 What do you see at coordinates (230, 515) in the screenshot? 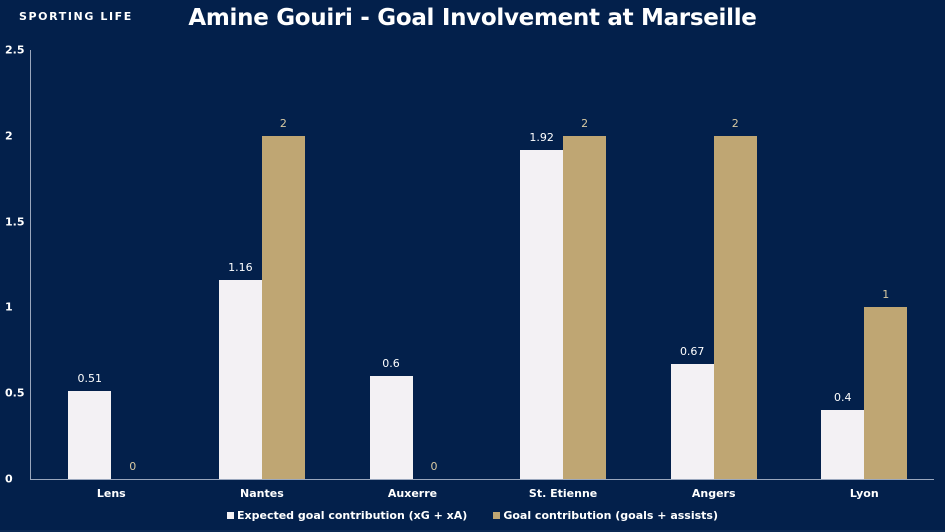
I see `legend-swatch-xg` at bounding box center [230, 515].